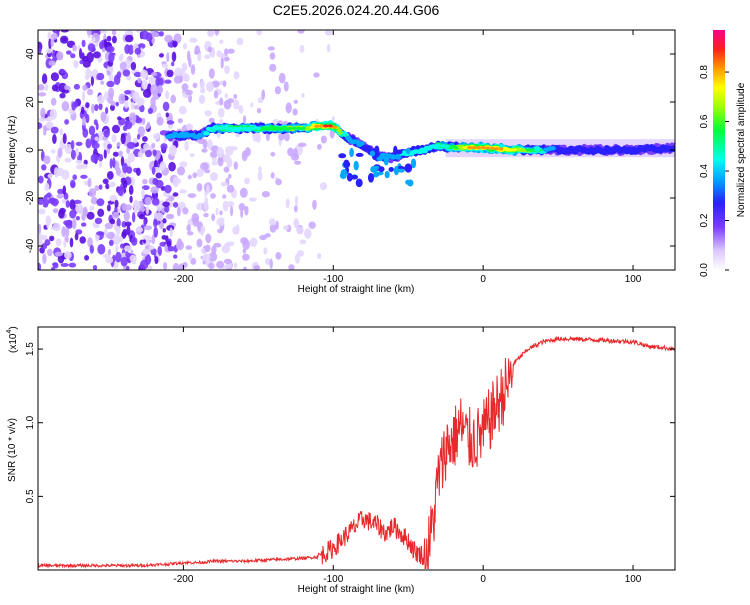 Image resolution: width=750 pixels, height=605 pixels. Describe the element at coordinates (719, 150) in the screenshot. I see `colorbar-gradient` at that location.